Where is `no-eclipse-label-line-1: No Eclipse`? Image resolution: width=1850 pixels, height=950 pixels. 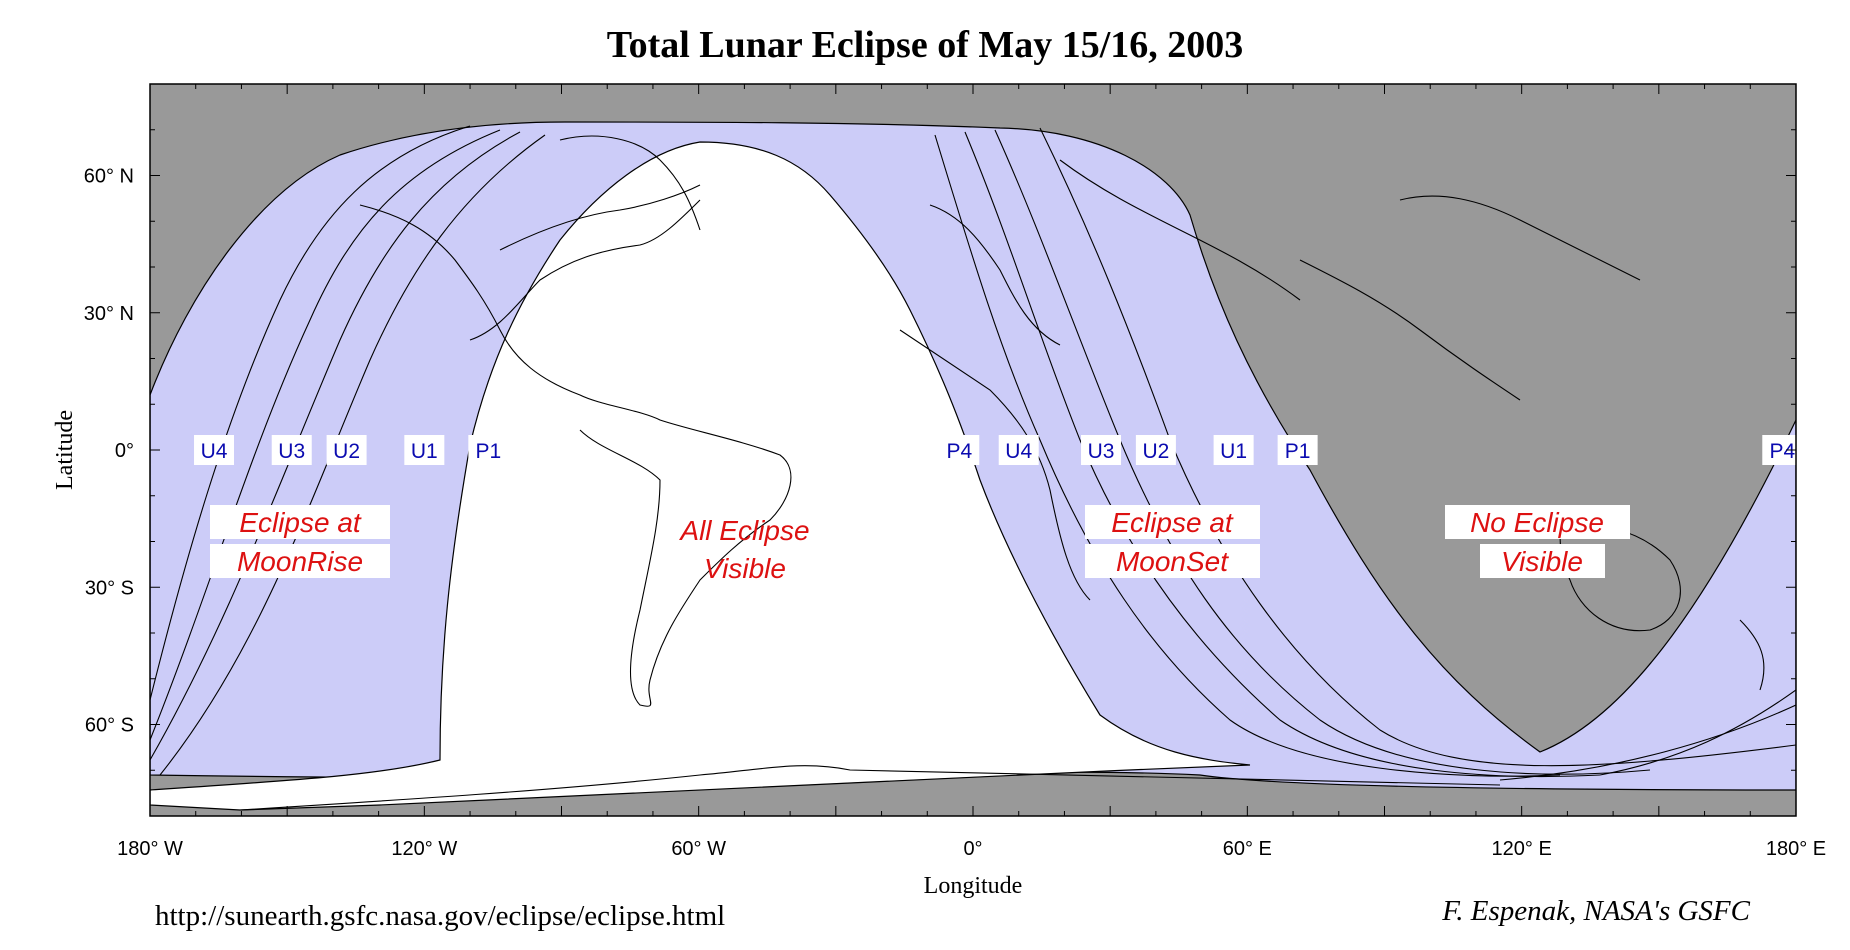
no-eclipse-label-line-1: No Eclipse is located at coordinates (1537, 522).